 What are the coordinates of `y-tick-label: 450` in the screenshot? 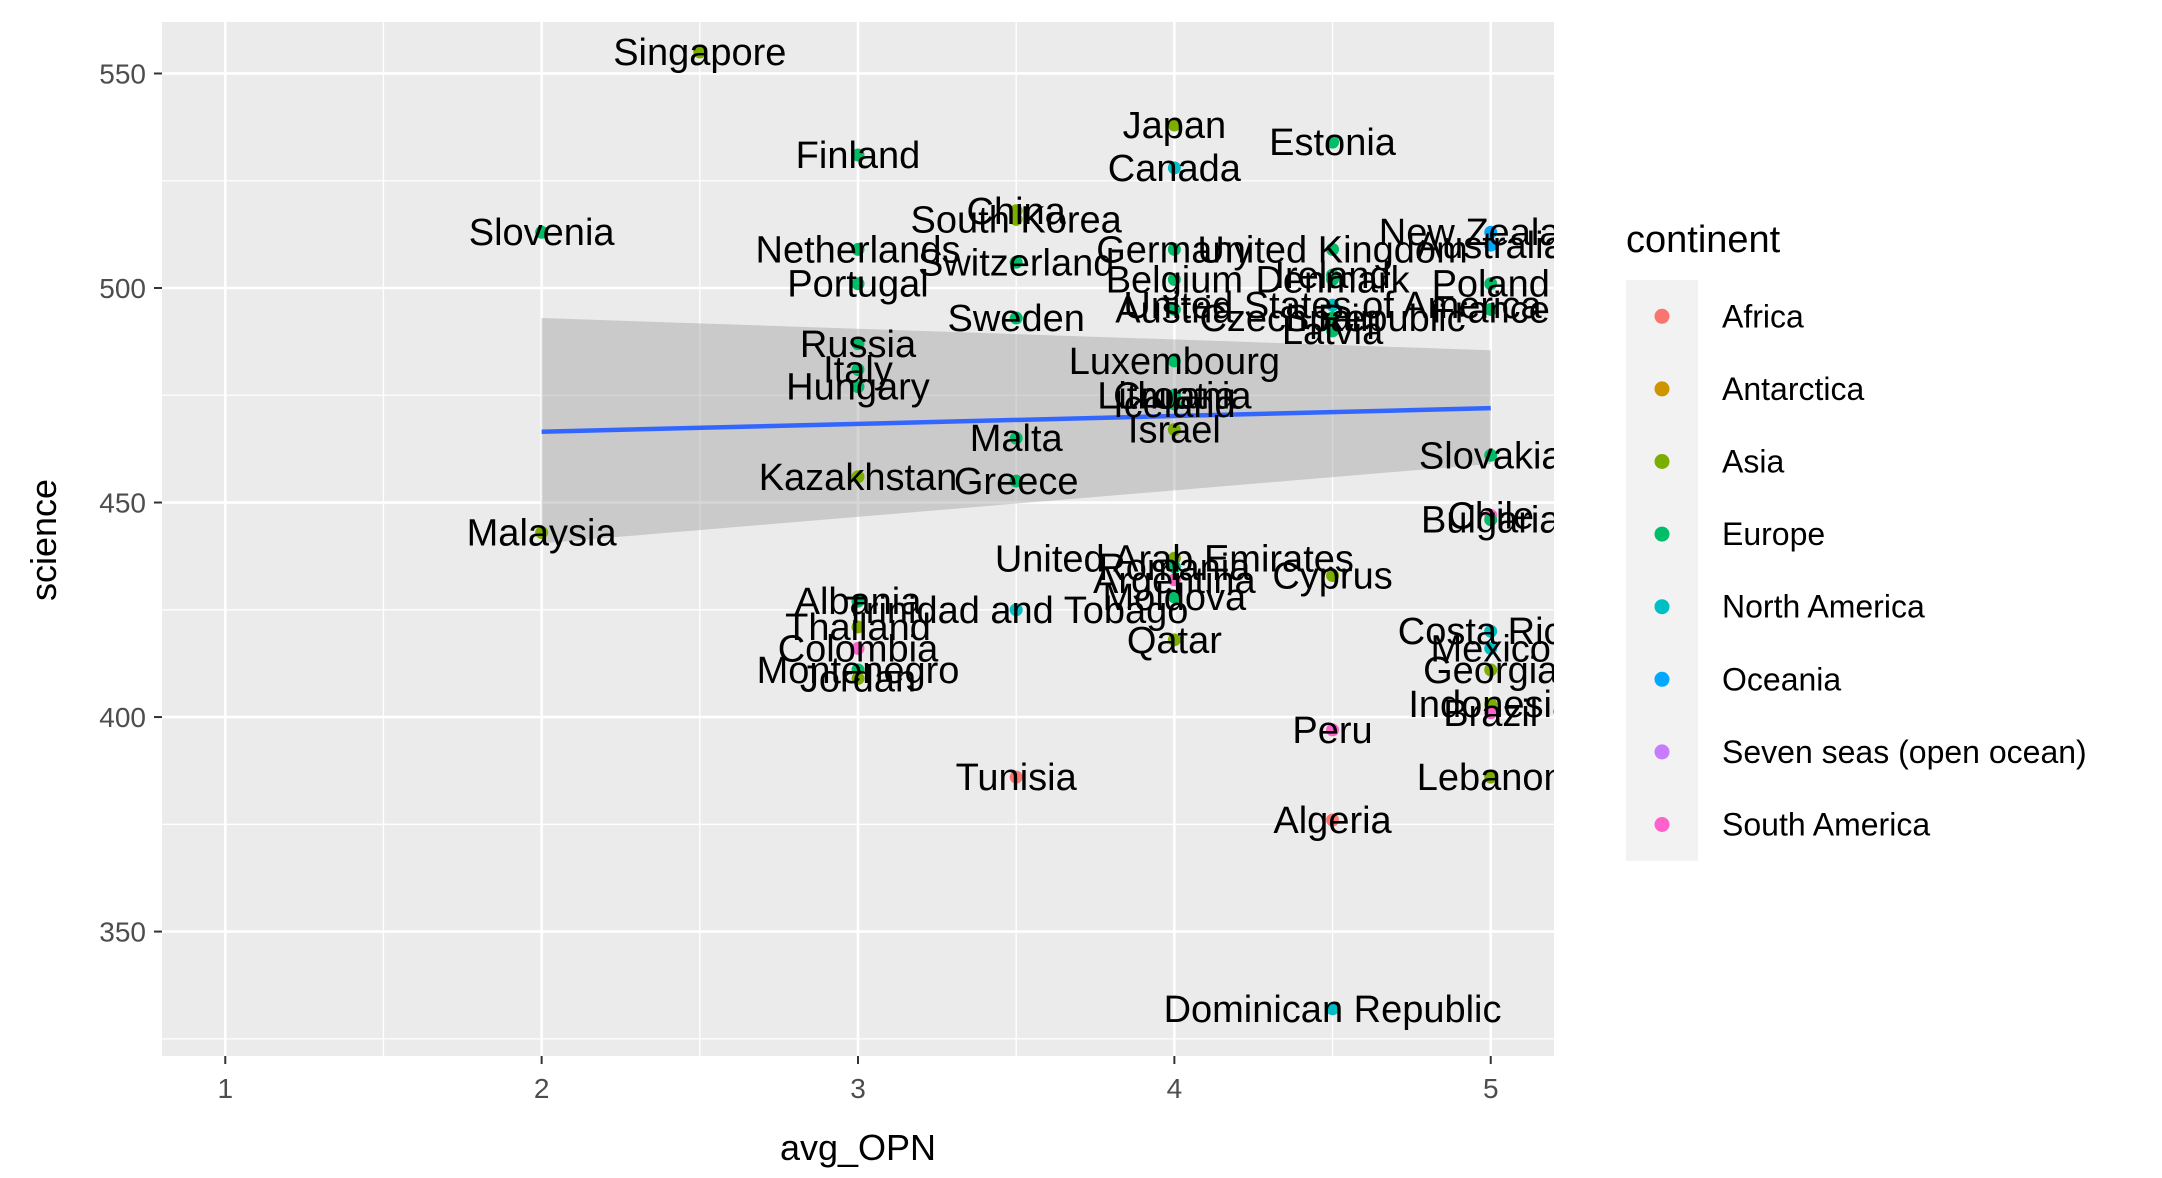 It's located at (122, 503).